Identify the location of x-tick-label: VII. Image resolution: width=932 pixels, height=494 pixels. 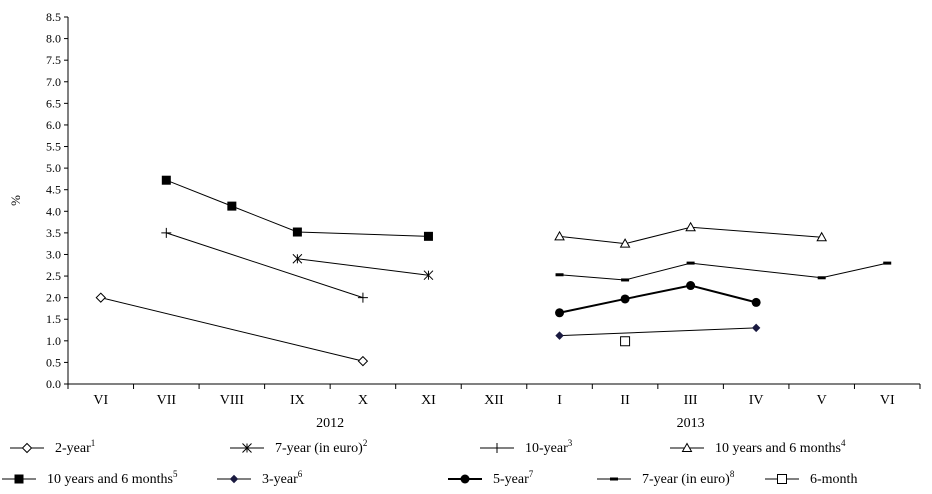
(167, 400).